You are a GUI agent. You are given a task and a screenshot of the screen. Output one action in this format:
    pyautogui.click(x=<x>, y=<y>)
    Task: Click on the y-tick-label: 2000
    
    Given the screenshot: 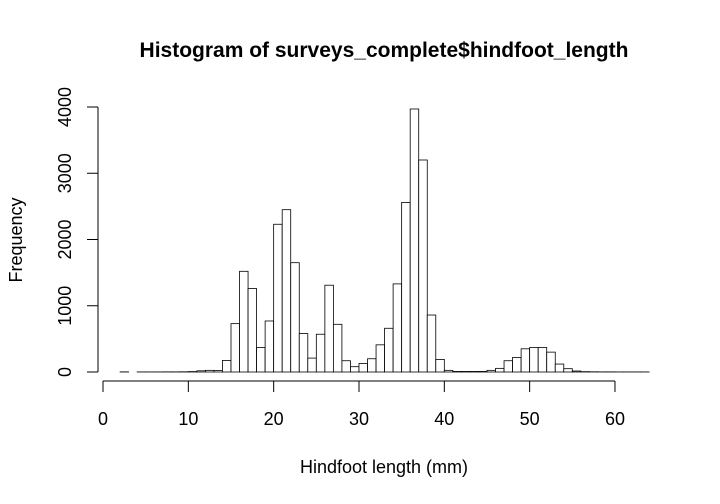 What is the action you would take?
    pyautogui.click(x=65, y=239)
    